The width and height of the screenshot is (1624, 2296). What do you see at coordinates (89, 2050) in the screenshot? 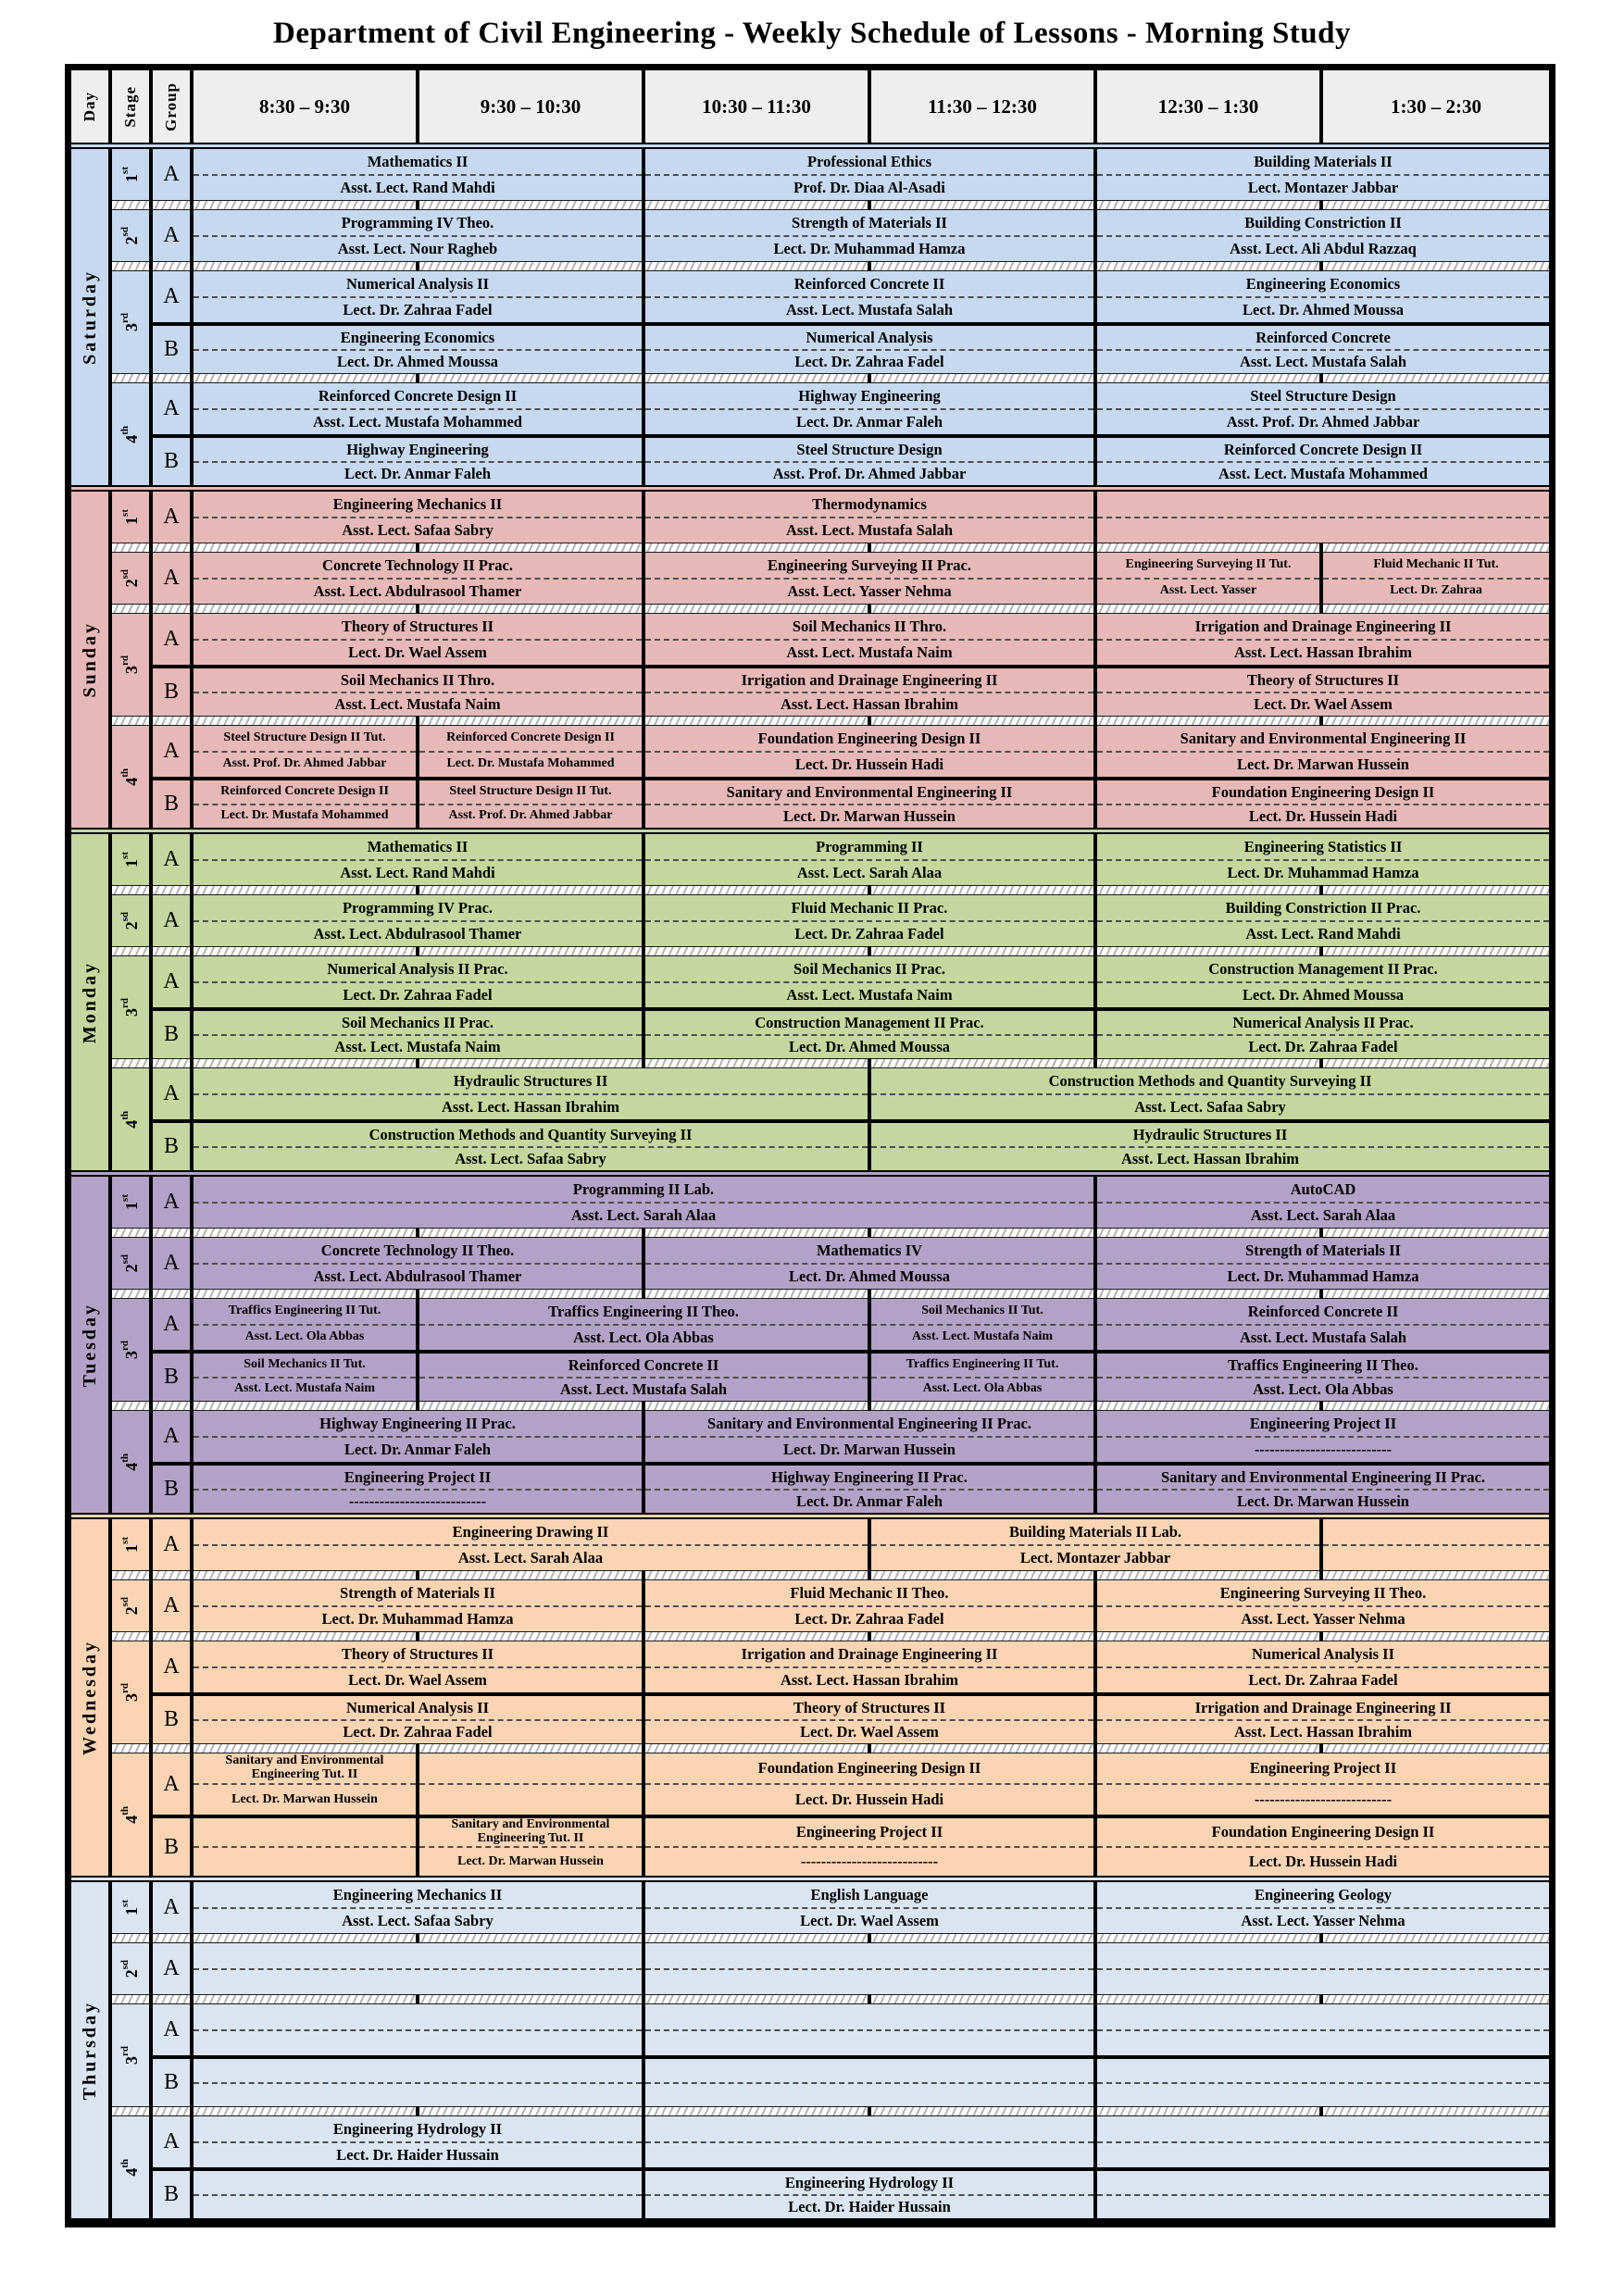
I see `day-name-text: Thursday` at bounding box center [89, 2050].